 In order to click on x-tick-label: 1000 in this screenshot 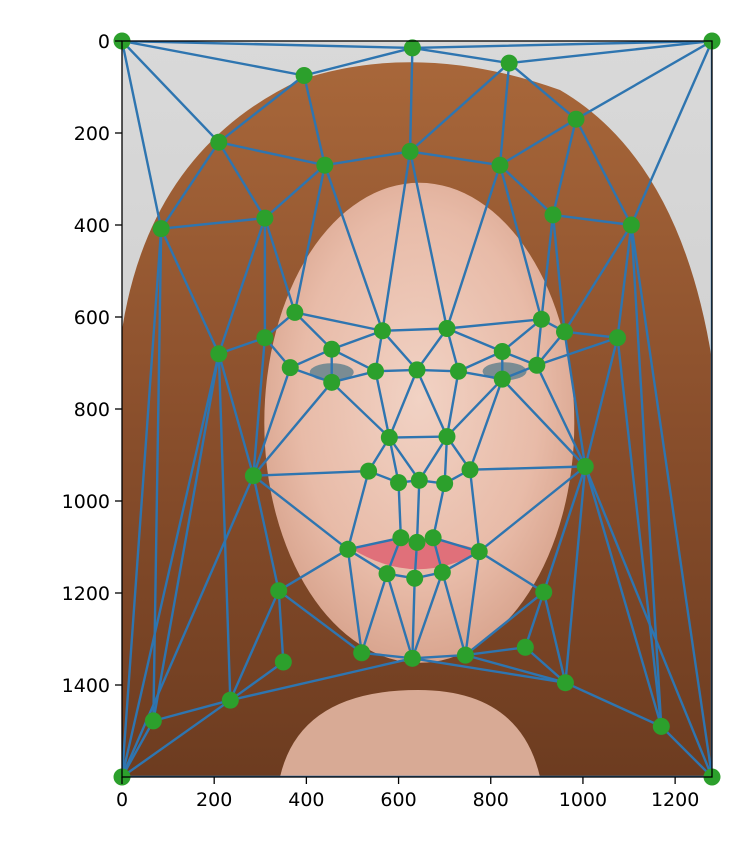, I will do `click(583, 800)`.